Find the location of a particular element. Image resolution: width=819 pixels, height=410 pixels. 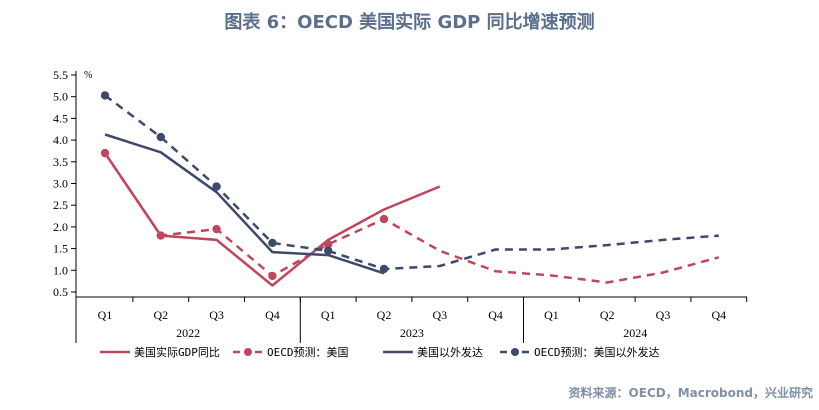

y-tick-label: 1.0 is located at coordinates (60, 270).